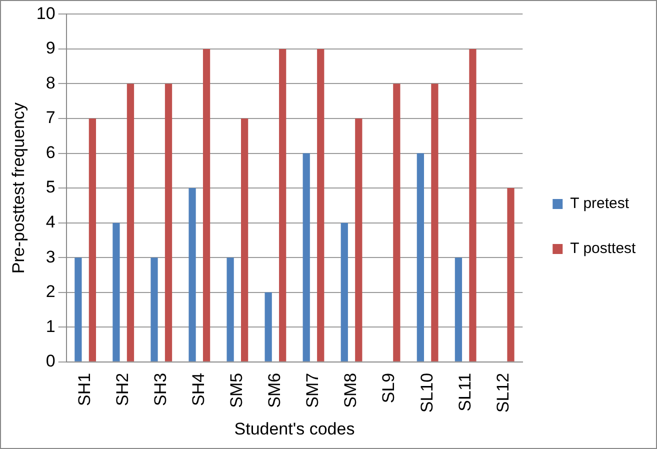 The image size is (657, 449). Describe the element at coordinates (464, 392) in the screenshot. I see `x-tick-label: SL11` at that location.